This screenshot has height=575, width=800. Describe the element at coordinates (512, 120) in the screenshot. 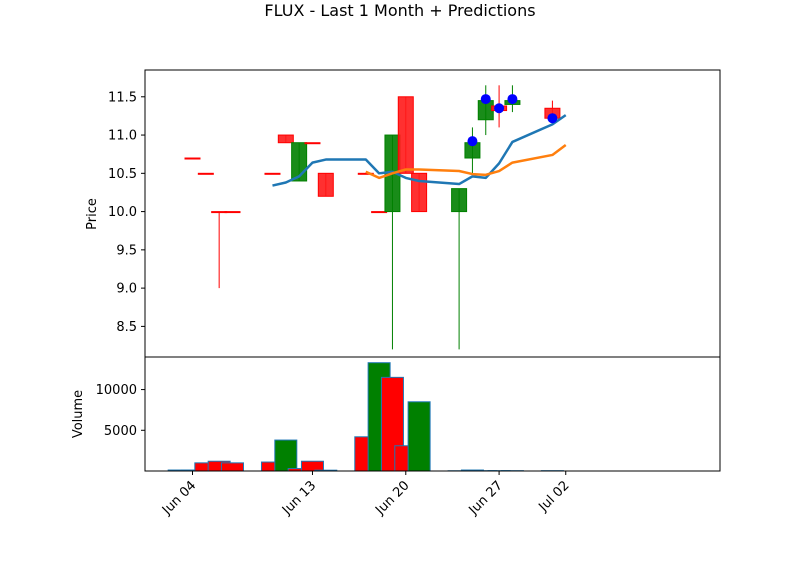

I see `price-predictions` at that location.